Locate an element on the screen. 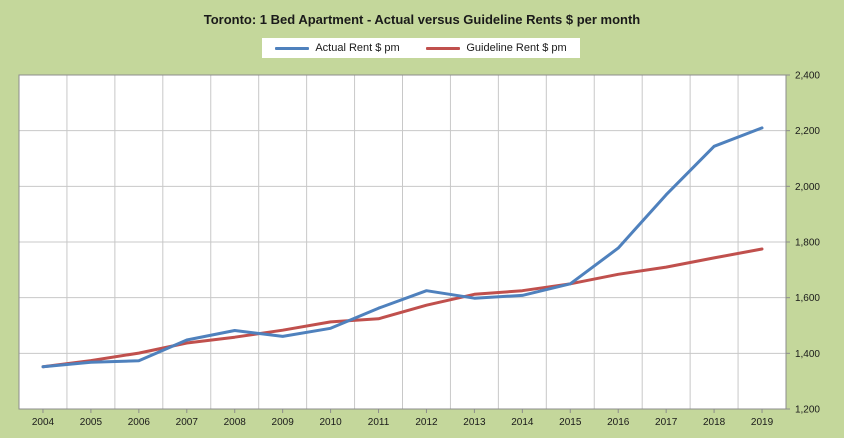 This screenshot has width=844, height=438. x-tick-label: 2015 is located at coordinates (570, 422).